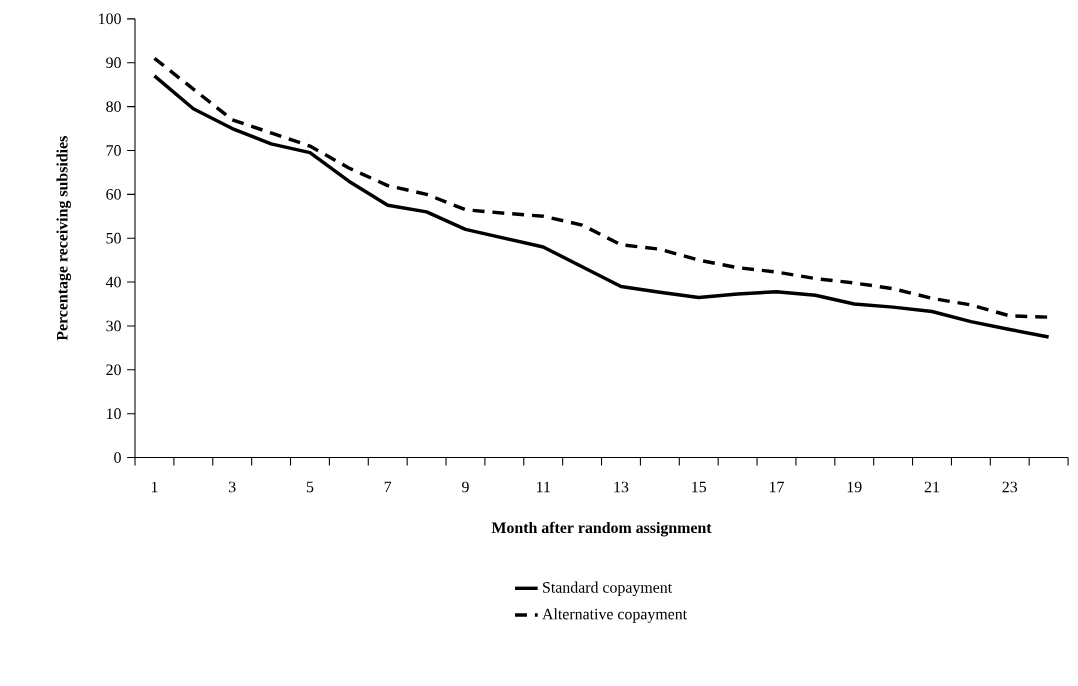 Image resolution: width=1078 pixels, height=686 pixels. I want to click on legend-label: Alternative copayment, so click(615, 615).